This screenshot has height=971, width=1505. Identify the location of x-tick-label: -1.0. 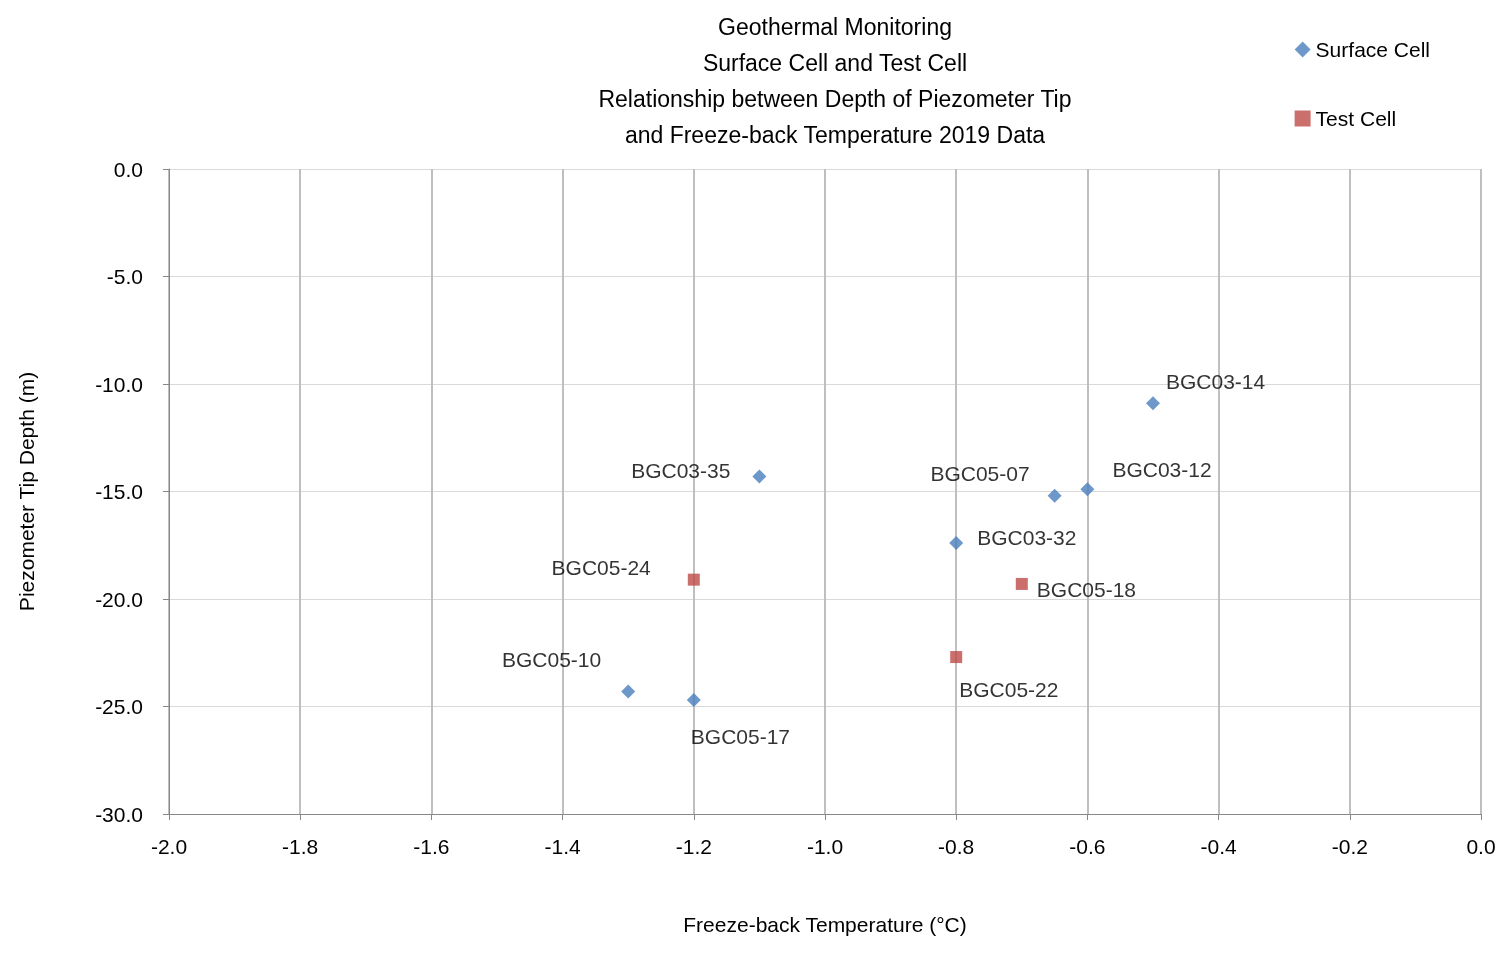
(825, 846).